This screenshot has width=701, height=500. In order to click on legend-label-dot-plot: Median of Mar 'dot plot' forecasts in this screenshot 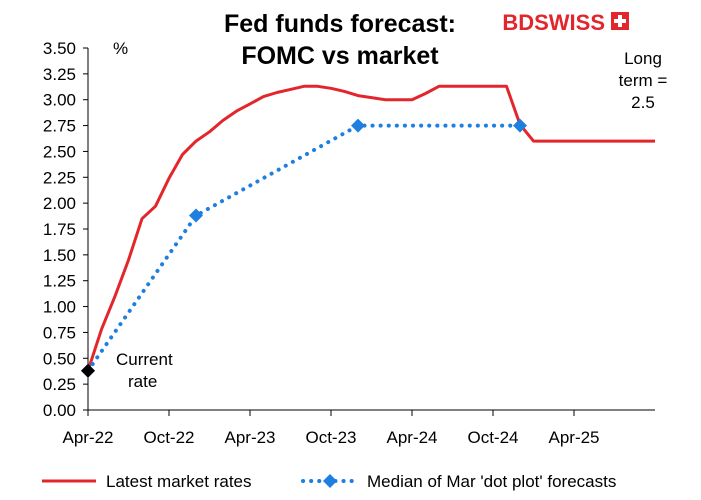, I will do `click(491, 481)`.